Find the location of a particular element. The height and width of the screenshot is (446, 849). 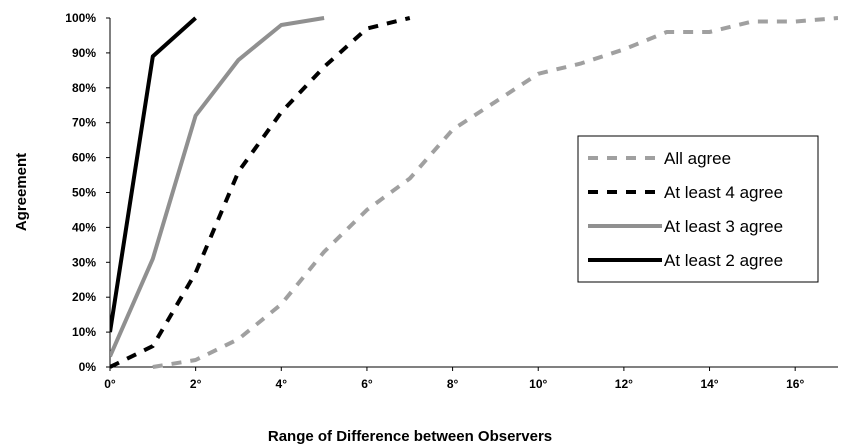

x-tick-label: 6° is located at coordinates (367, 384).